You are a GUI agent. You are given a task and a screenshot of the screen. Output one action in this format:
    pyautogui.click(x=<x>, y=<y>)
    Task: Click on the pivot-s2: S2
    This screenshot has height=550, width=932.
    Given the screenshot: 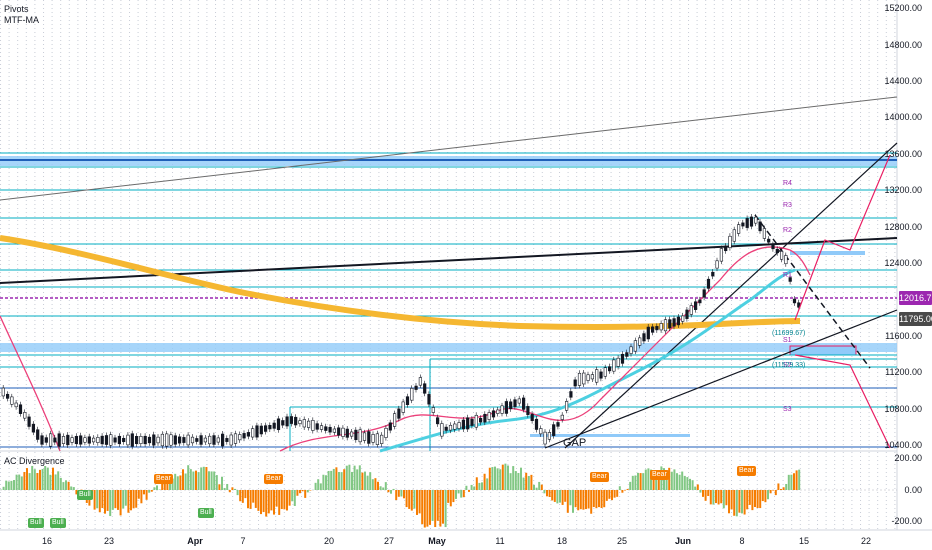 What is the action you would take?
    pyautogui.click(x=787, y=365)
    